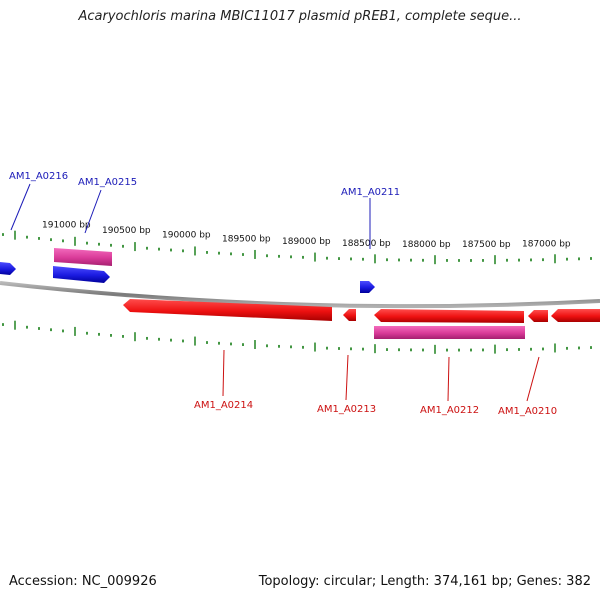 This screenshot has height=600, width=600. I want to click on scale-label: 191000 bp, so click(66, 226).